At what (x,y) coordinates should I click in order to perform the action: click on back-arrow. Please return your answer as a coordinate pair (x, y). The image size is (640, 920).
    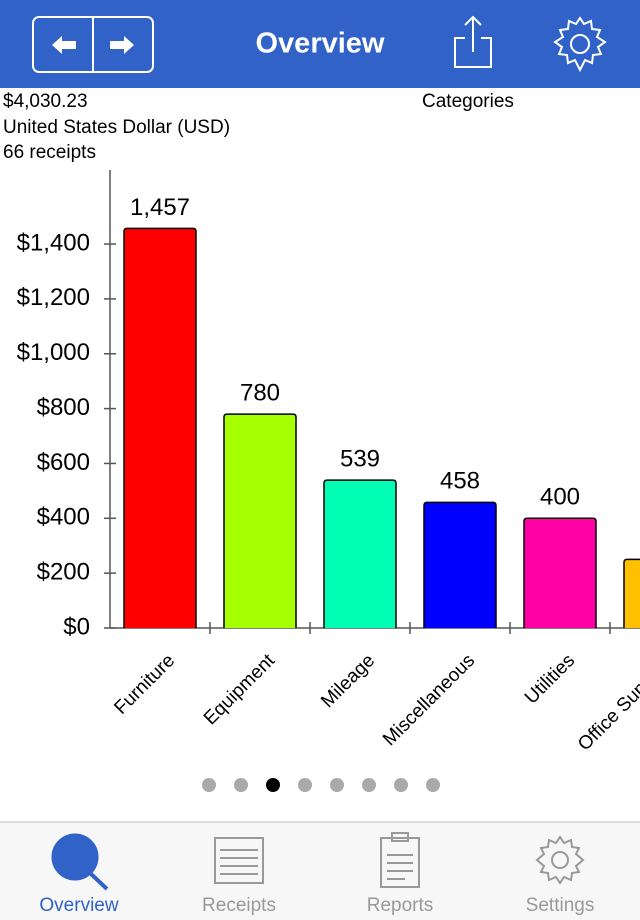
    Looking at the image, I should click on (64, 45).